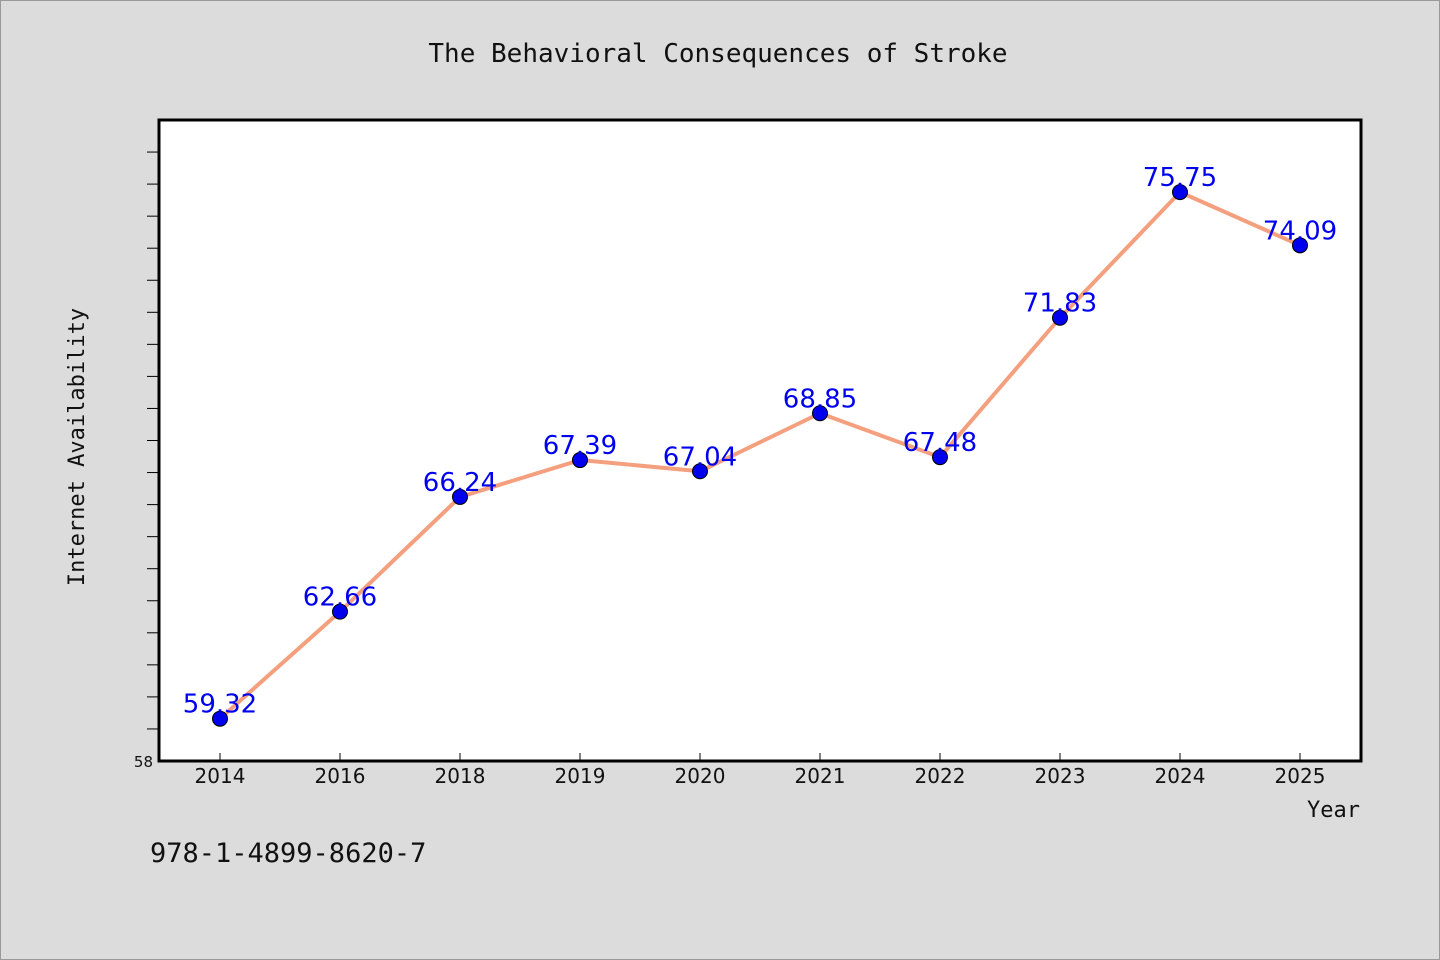 Image resolution: width=1440 pixels, height=960 pixels. What do you see at coordinates (580, 776) in the screenshot?
I see `x-tick-label: 2019` at bounding box center [580, 776].